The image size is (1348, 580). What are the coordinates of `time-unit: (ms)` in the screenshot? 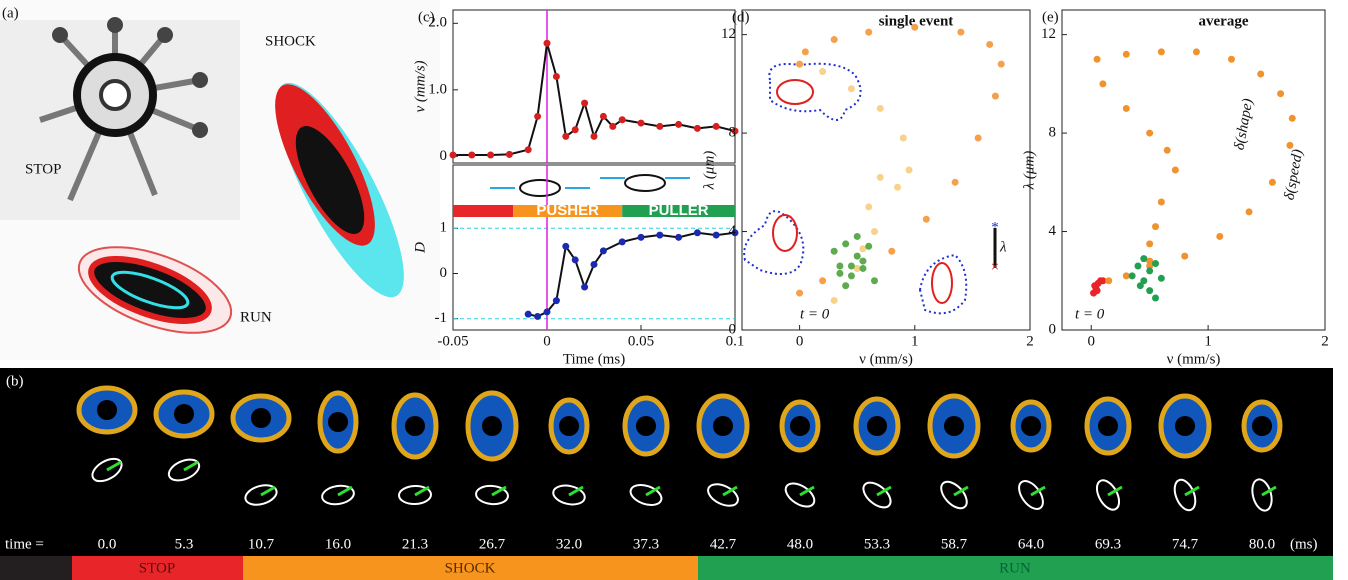 It's located at (1304, 544).